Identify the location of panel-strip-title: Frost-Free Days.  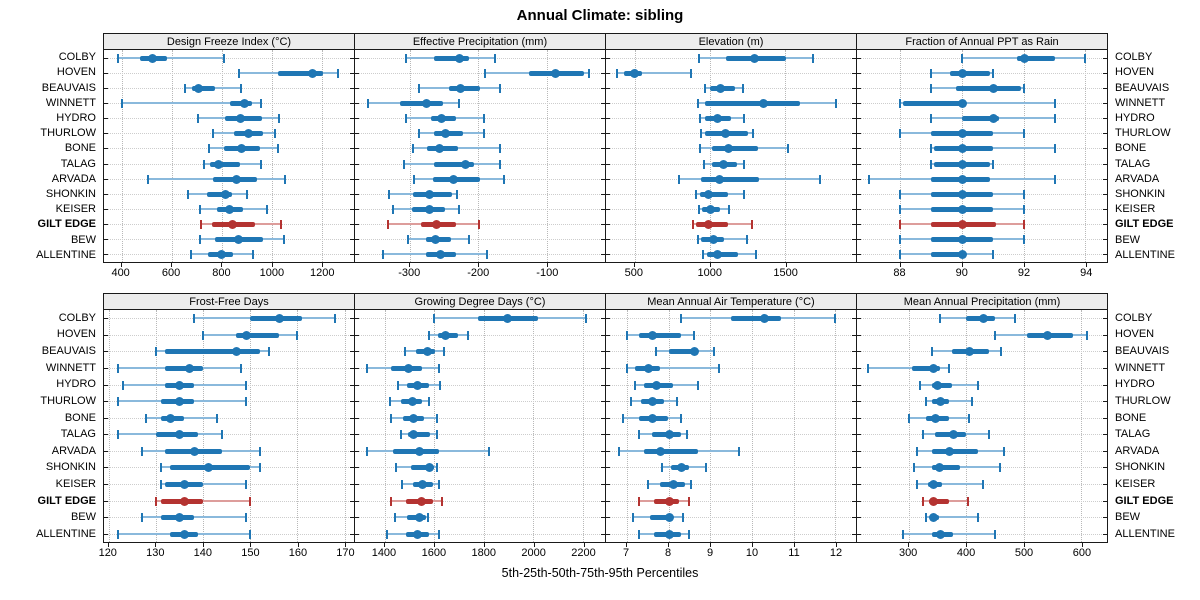
(229, 301).